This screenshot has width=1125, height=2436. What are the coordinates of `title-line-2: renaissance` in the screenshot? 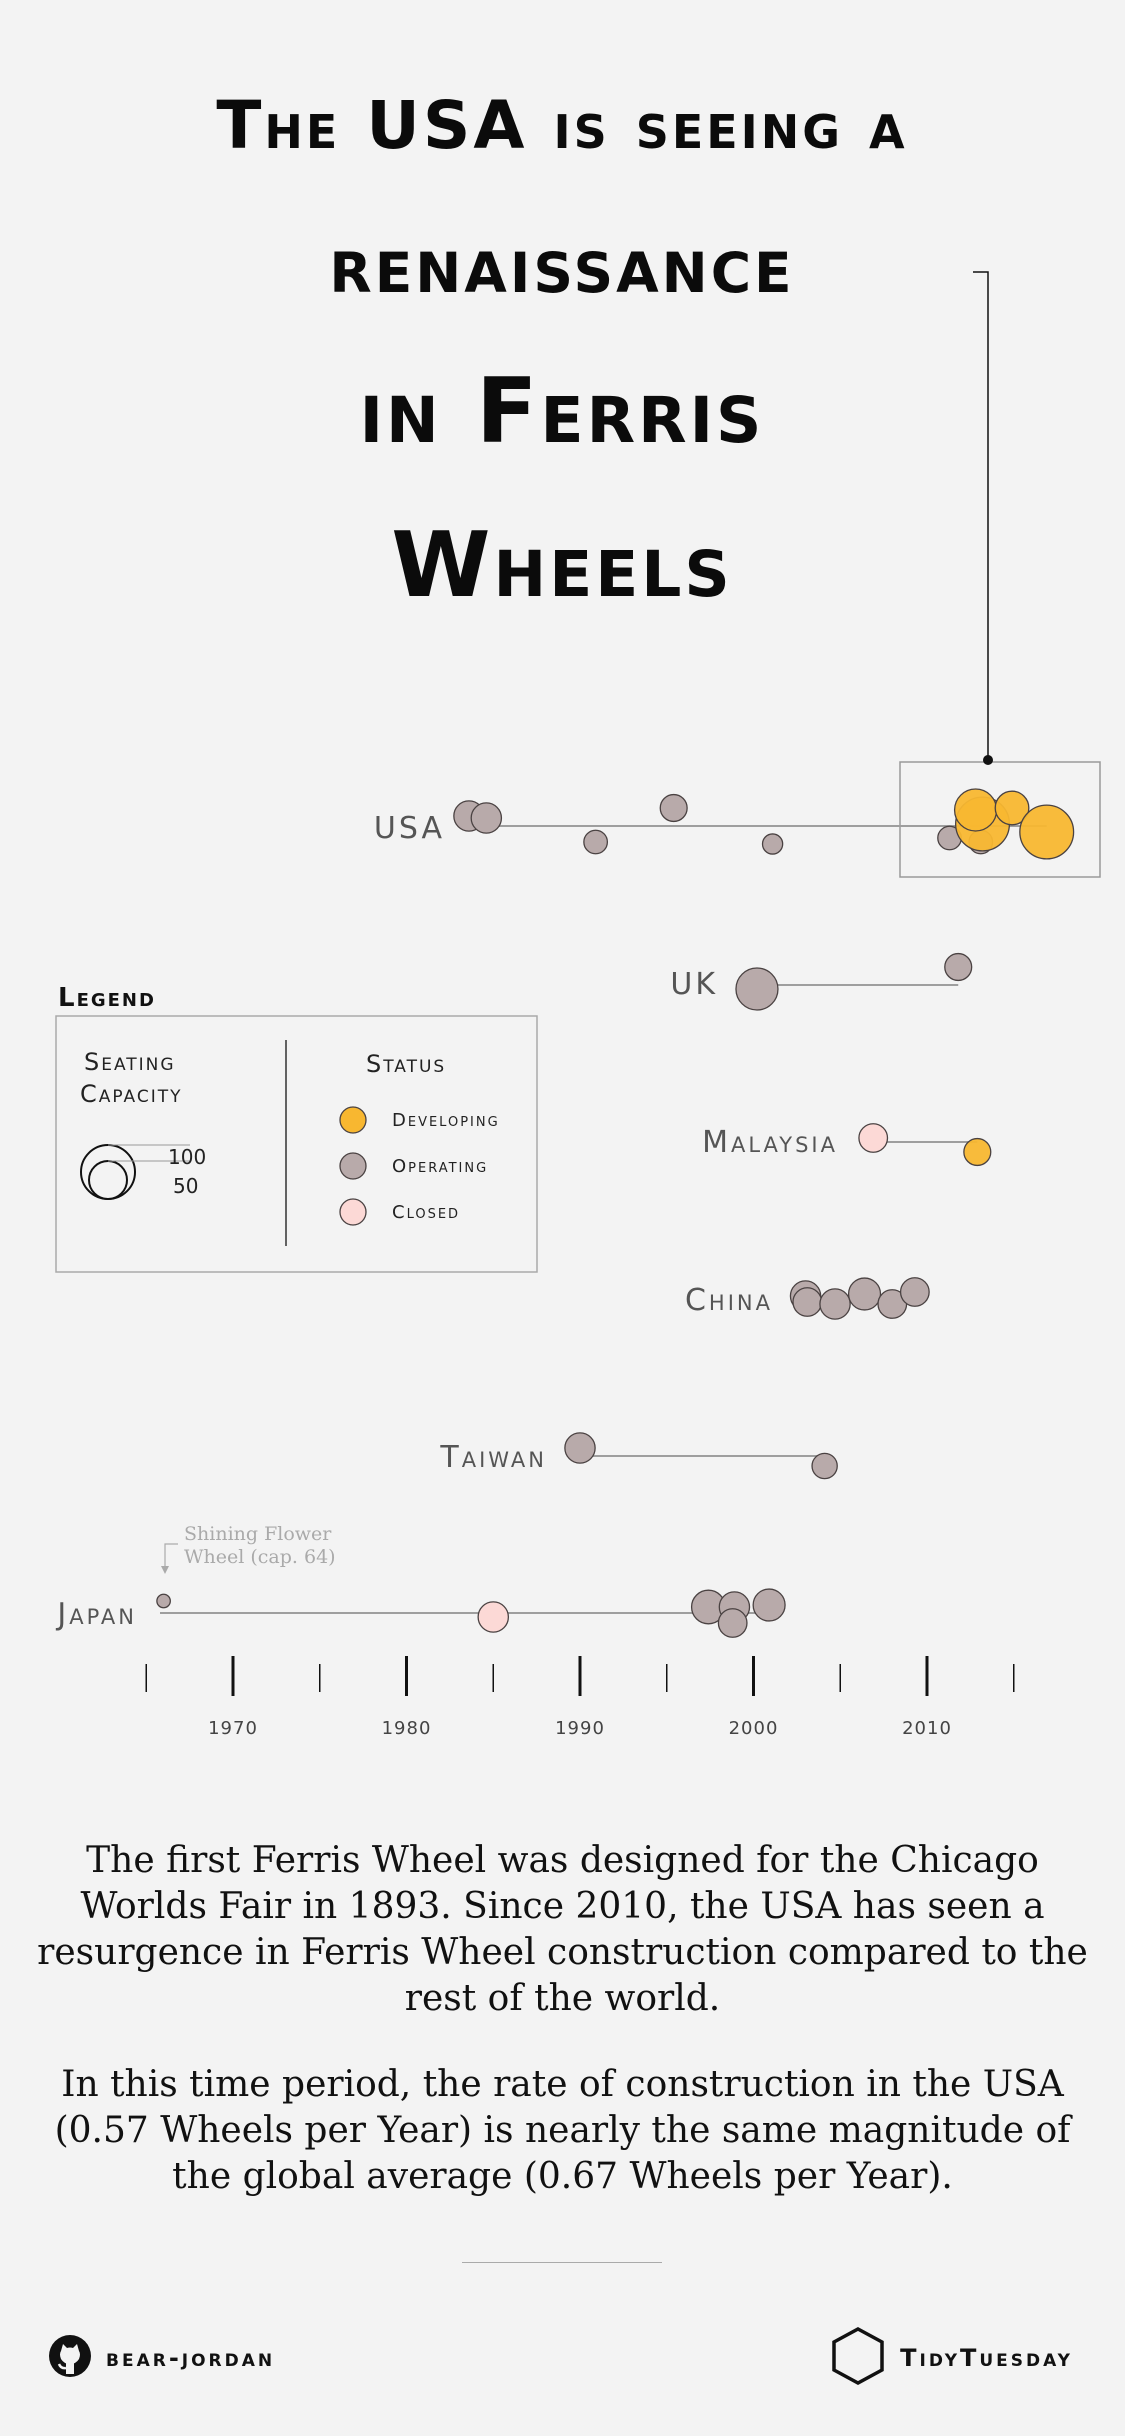 It's located at (561, 266).